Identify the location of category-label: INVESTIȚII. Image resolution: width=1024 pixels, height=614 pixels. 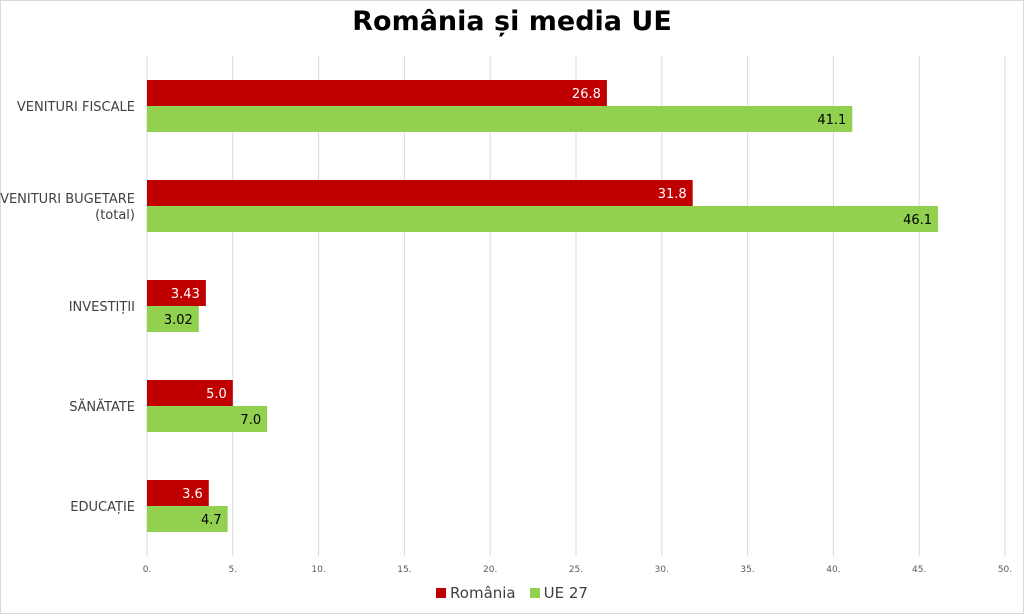
(102, 307).